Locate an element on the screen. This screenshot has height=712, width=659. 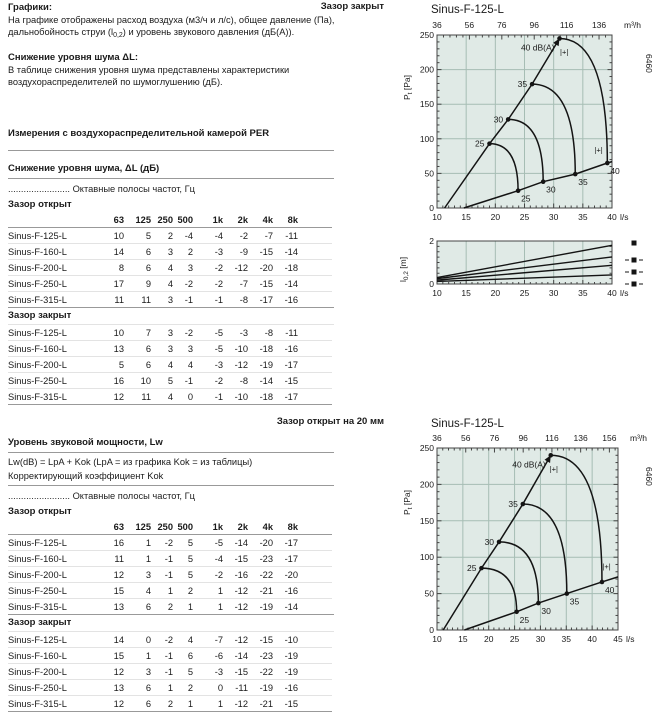
value-cell: 14 is located at coordinates (118, 251).